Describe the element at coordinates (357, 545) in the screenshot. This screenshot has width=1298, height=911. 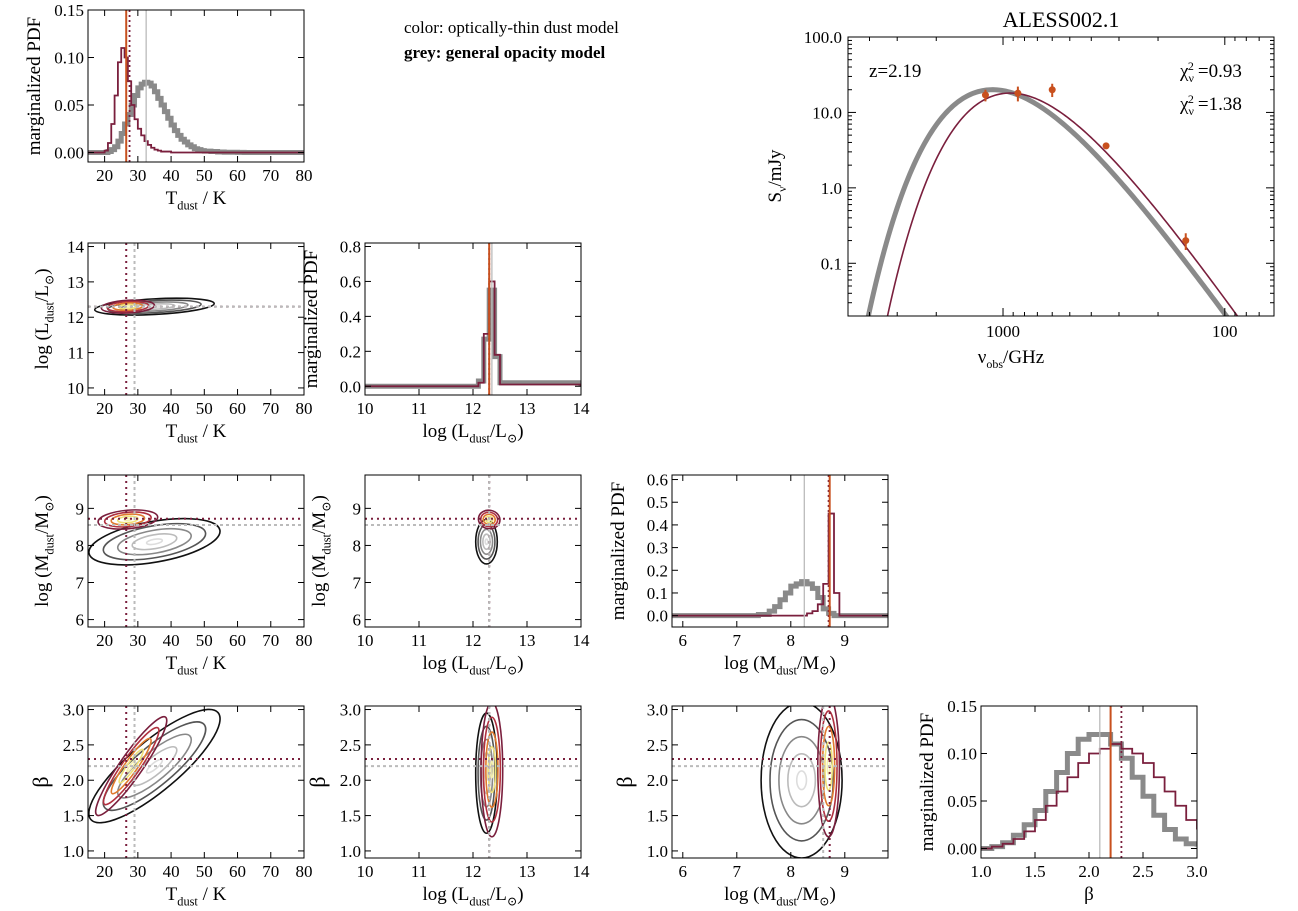
I see `y-tick-label: 8` at that location.